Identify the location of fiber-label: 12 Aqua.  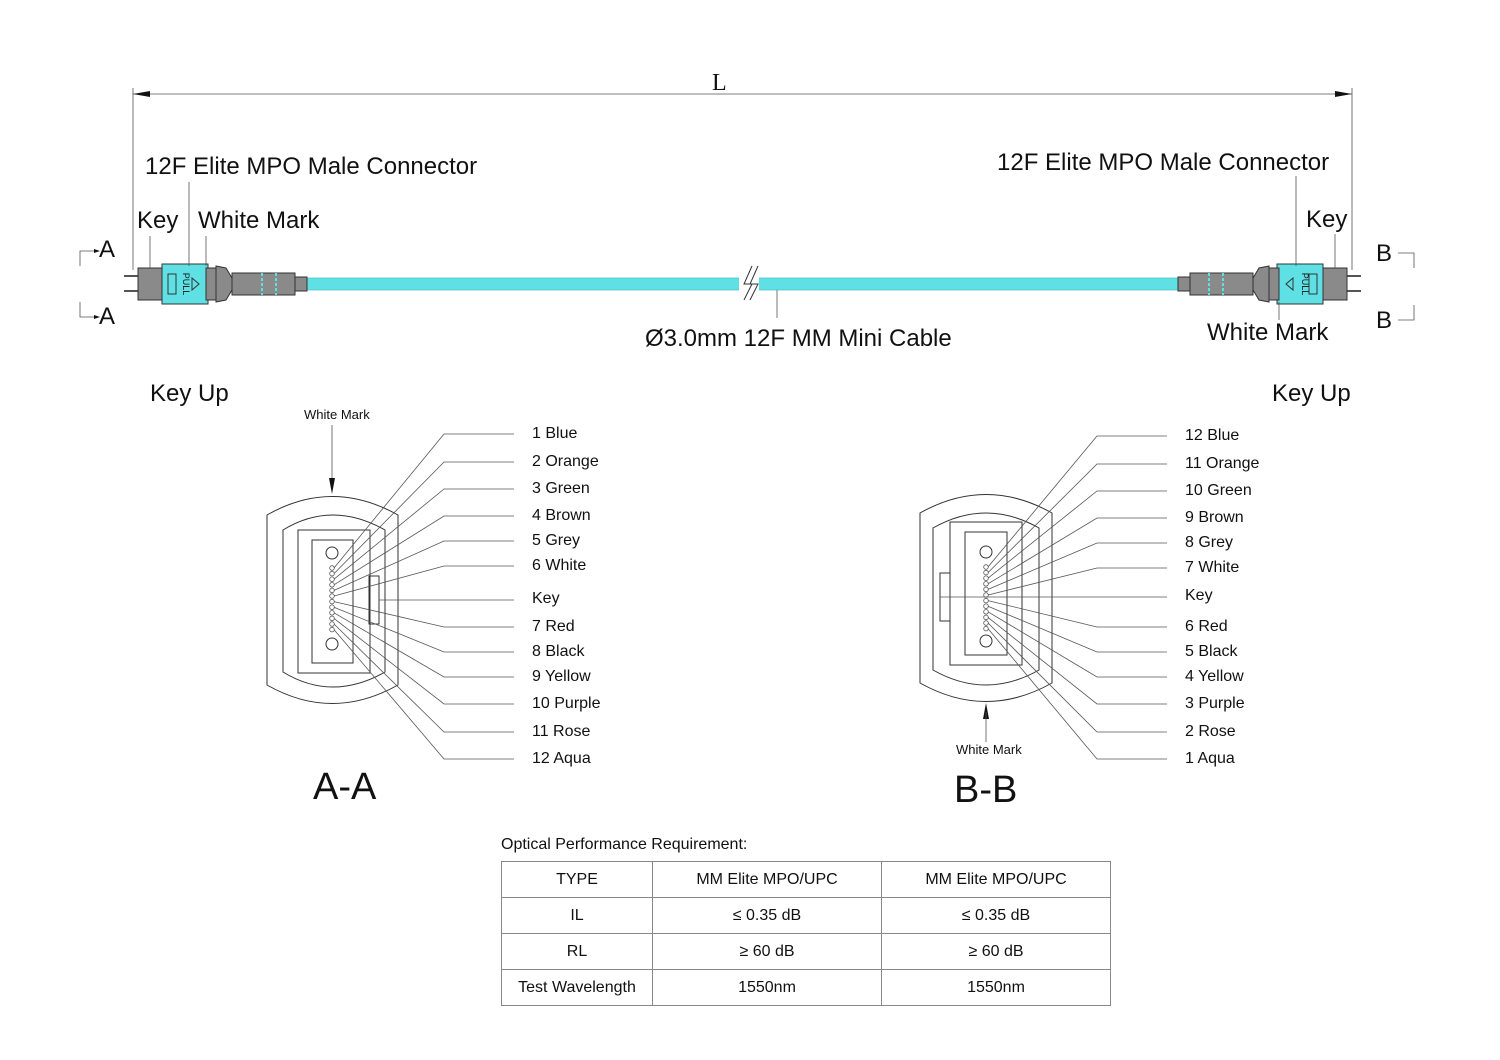
(561, 758).